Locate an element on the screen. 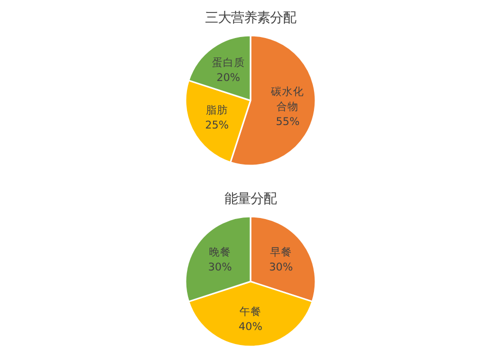 The image size is (500, 362). data-label: 25% is located at coordinates (217, 125).